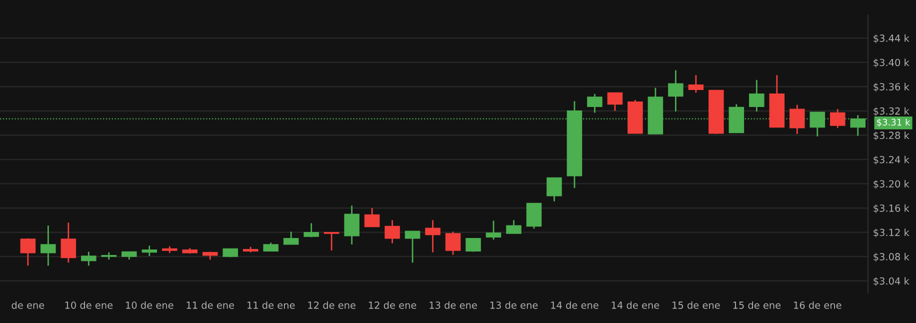 The image size is (916, 323). I want to click on y-tick-label: $3.36 k, so click(892, 87).